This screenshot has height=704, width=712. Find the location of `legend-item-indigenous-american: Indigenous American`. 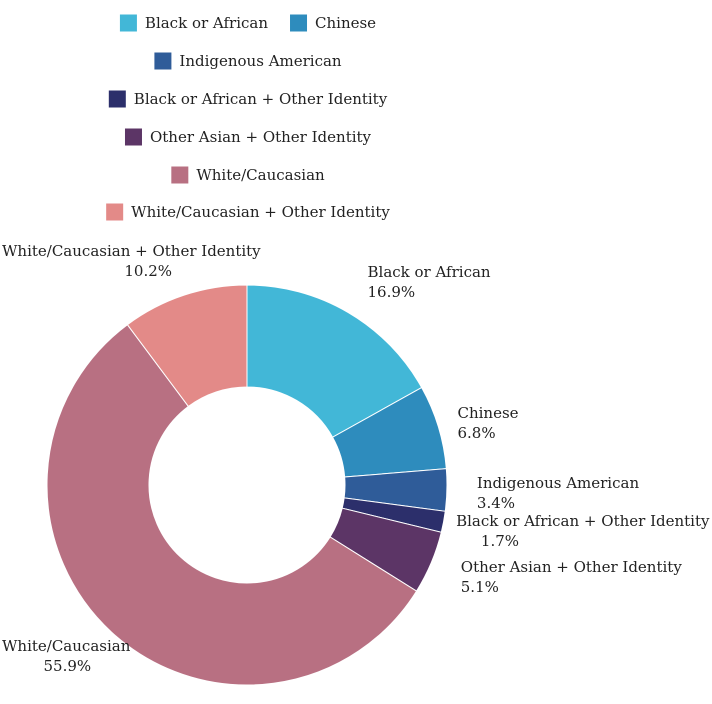

legend-item-indigenous-american: Indigenous American is located at coordinates (248, 61).